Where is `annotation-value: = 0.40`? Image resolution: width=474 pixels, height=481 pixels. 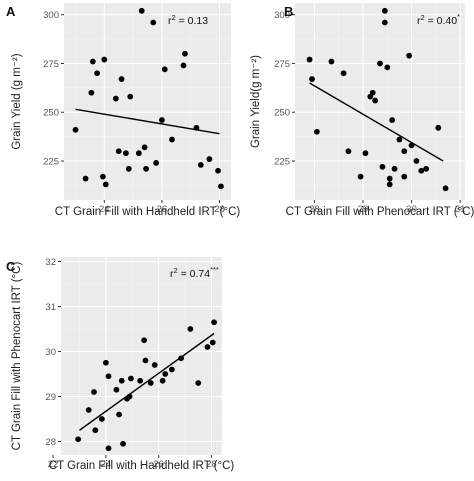 annotation-value: = 0.40 is located at coordinates (441, 21).